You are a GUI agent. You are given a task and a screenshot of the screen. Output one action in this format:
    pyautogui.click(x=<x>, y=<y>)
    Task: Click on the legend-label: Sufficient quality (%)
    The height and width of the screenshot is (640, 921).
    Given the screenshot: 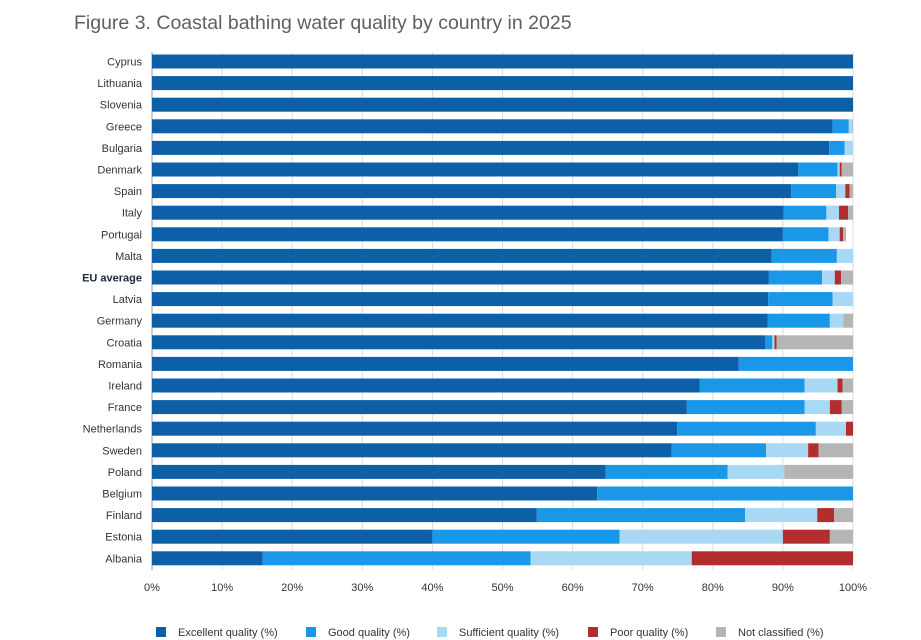 What is the action you would take?
    pyautogui.click(x=509, y=633)
    